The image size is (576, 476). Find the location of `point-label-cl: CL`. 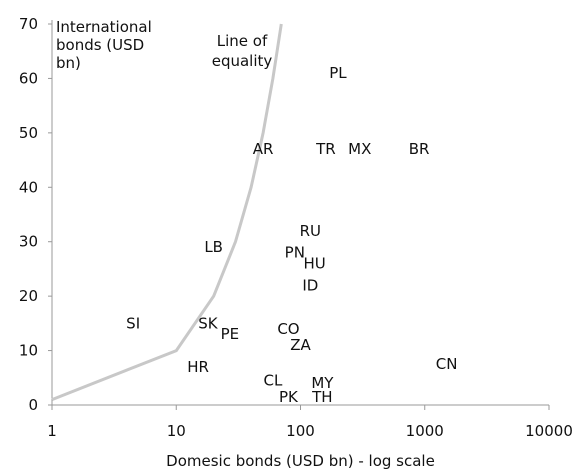

point-label-cl: CL is located at coordinates (273, 381).